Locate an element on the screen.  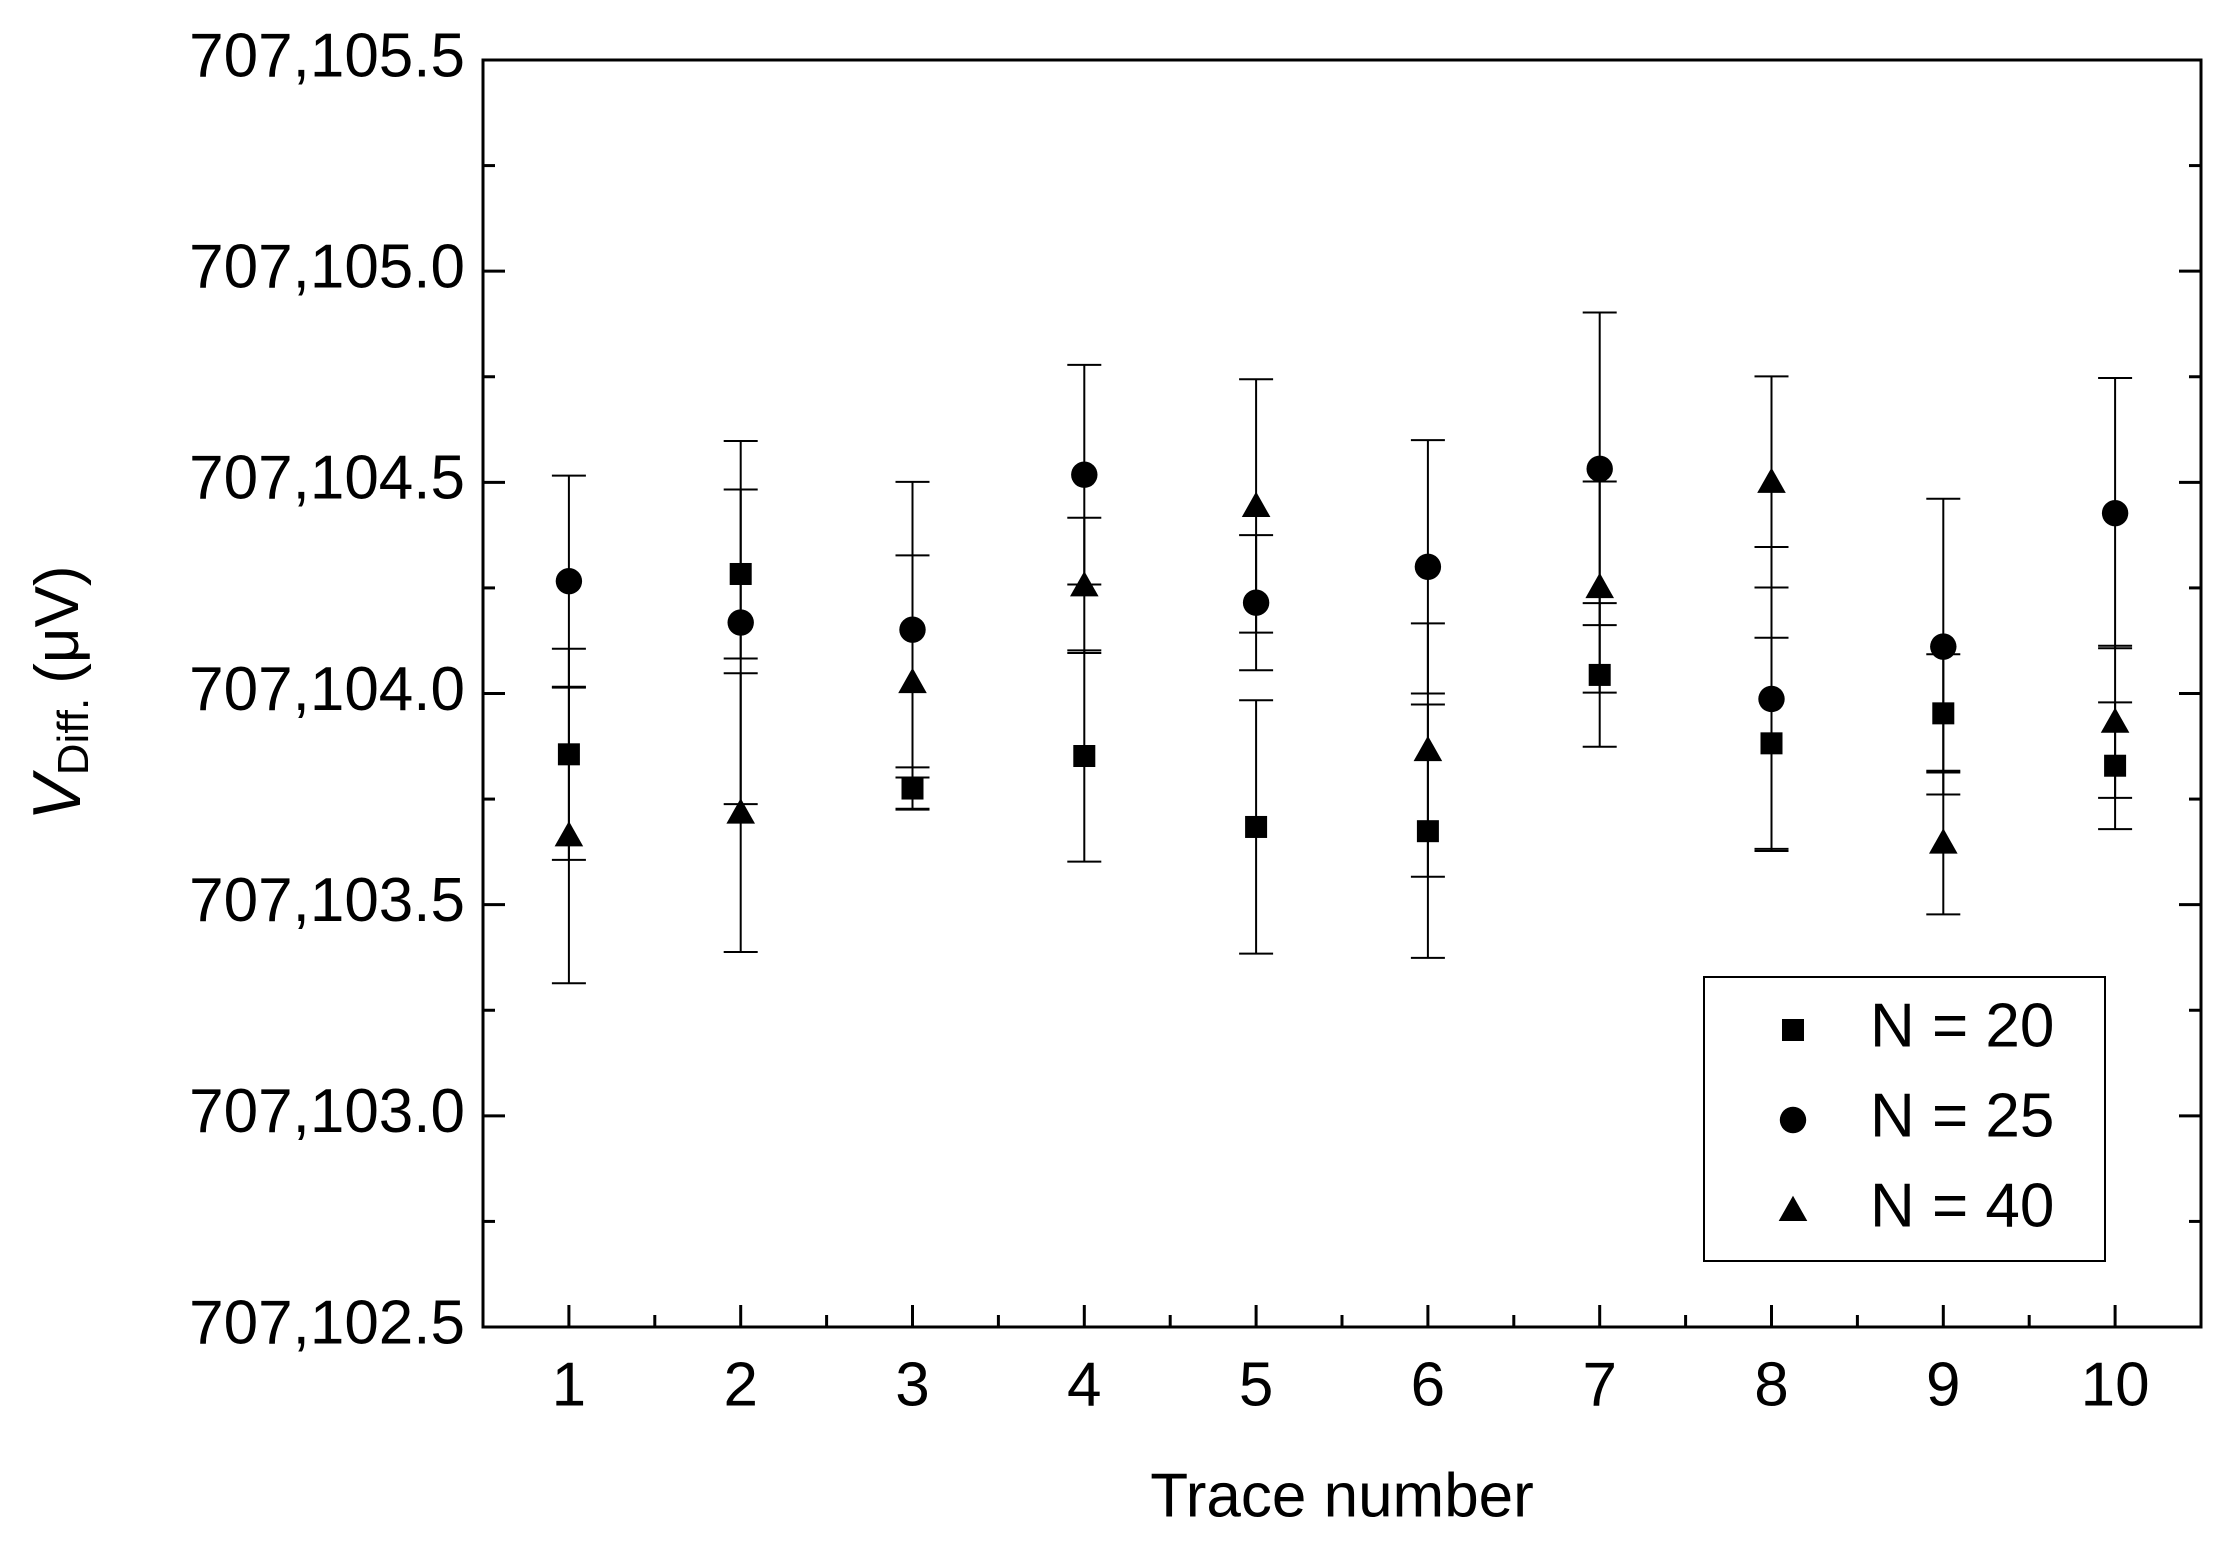
y-tick-label: 707,105.5 is located at coordinates (327, 55).